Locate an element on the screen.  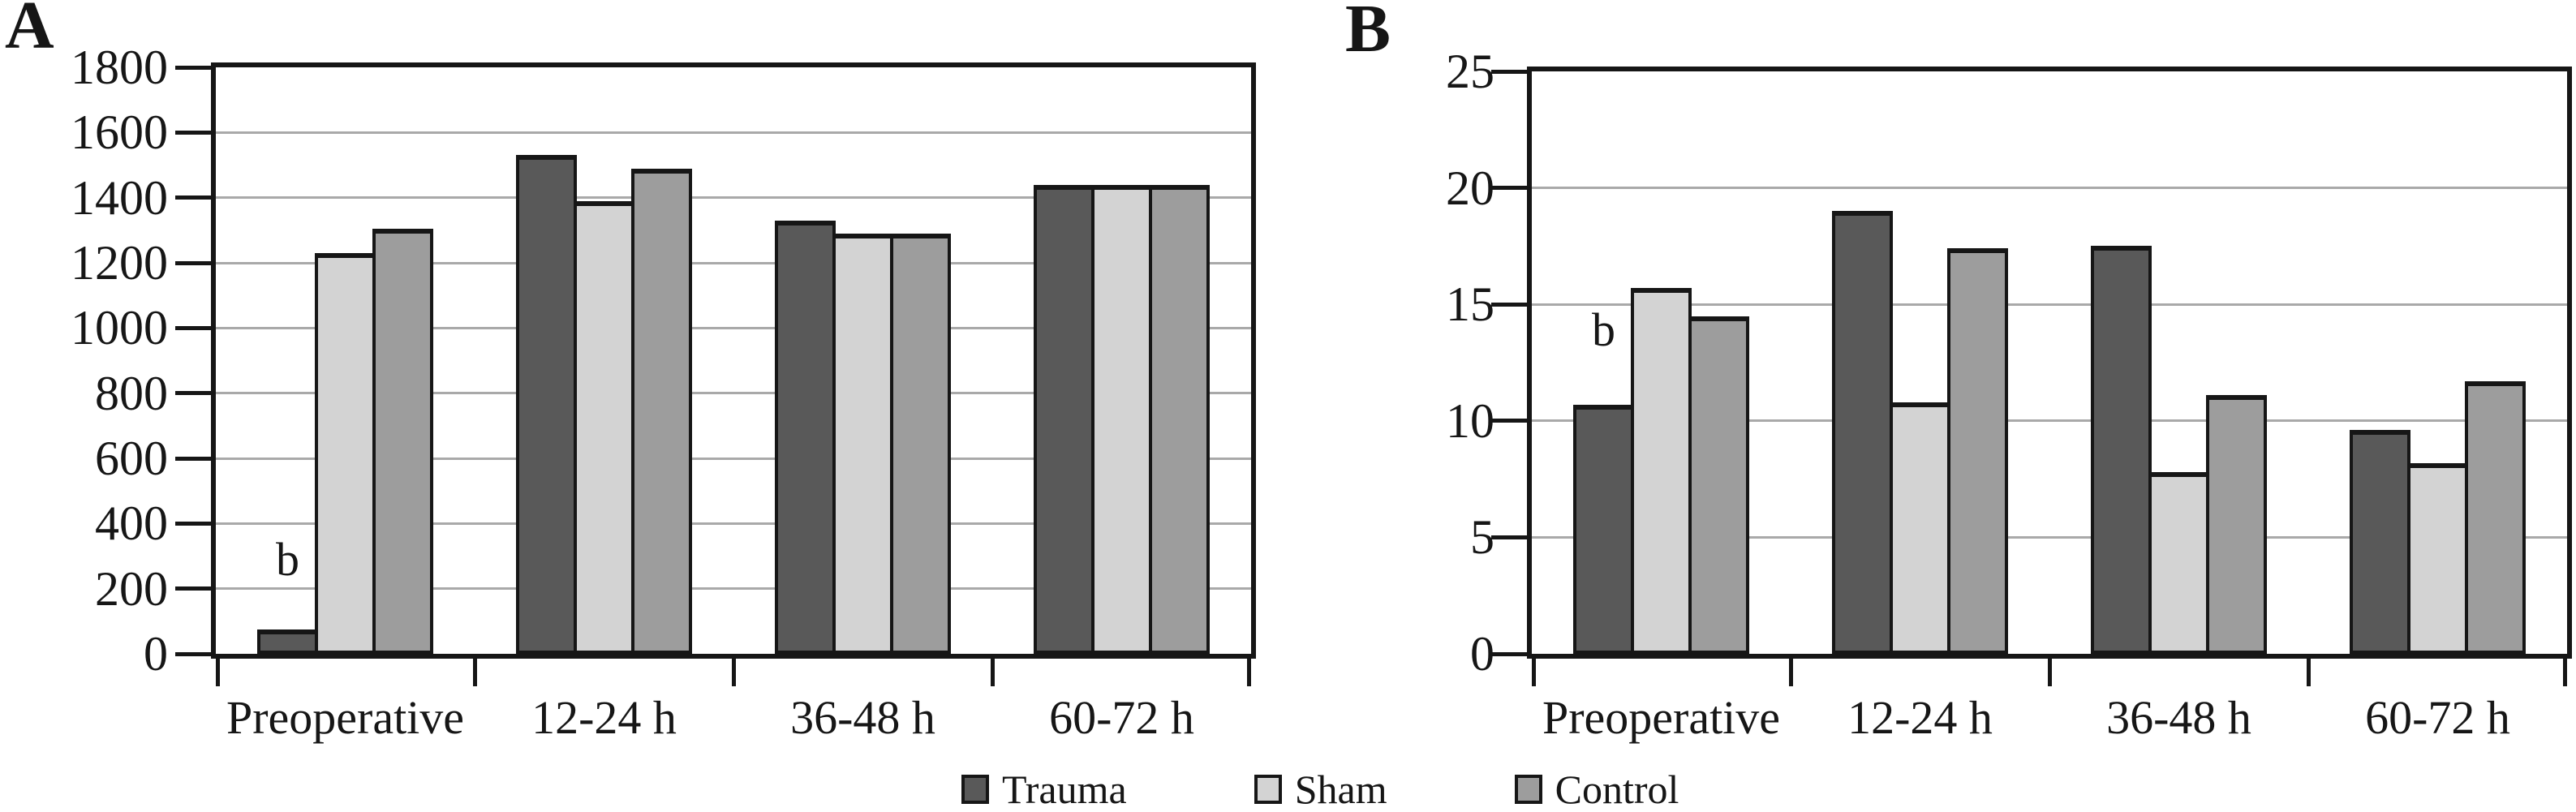
legend-label-control: Control is located at coordinates (1617, 789).